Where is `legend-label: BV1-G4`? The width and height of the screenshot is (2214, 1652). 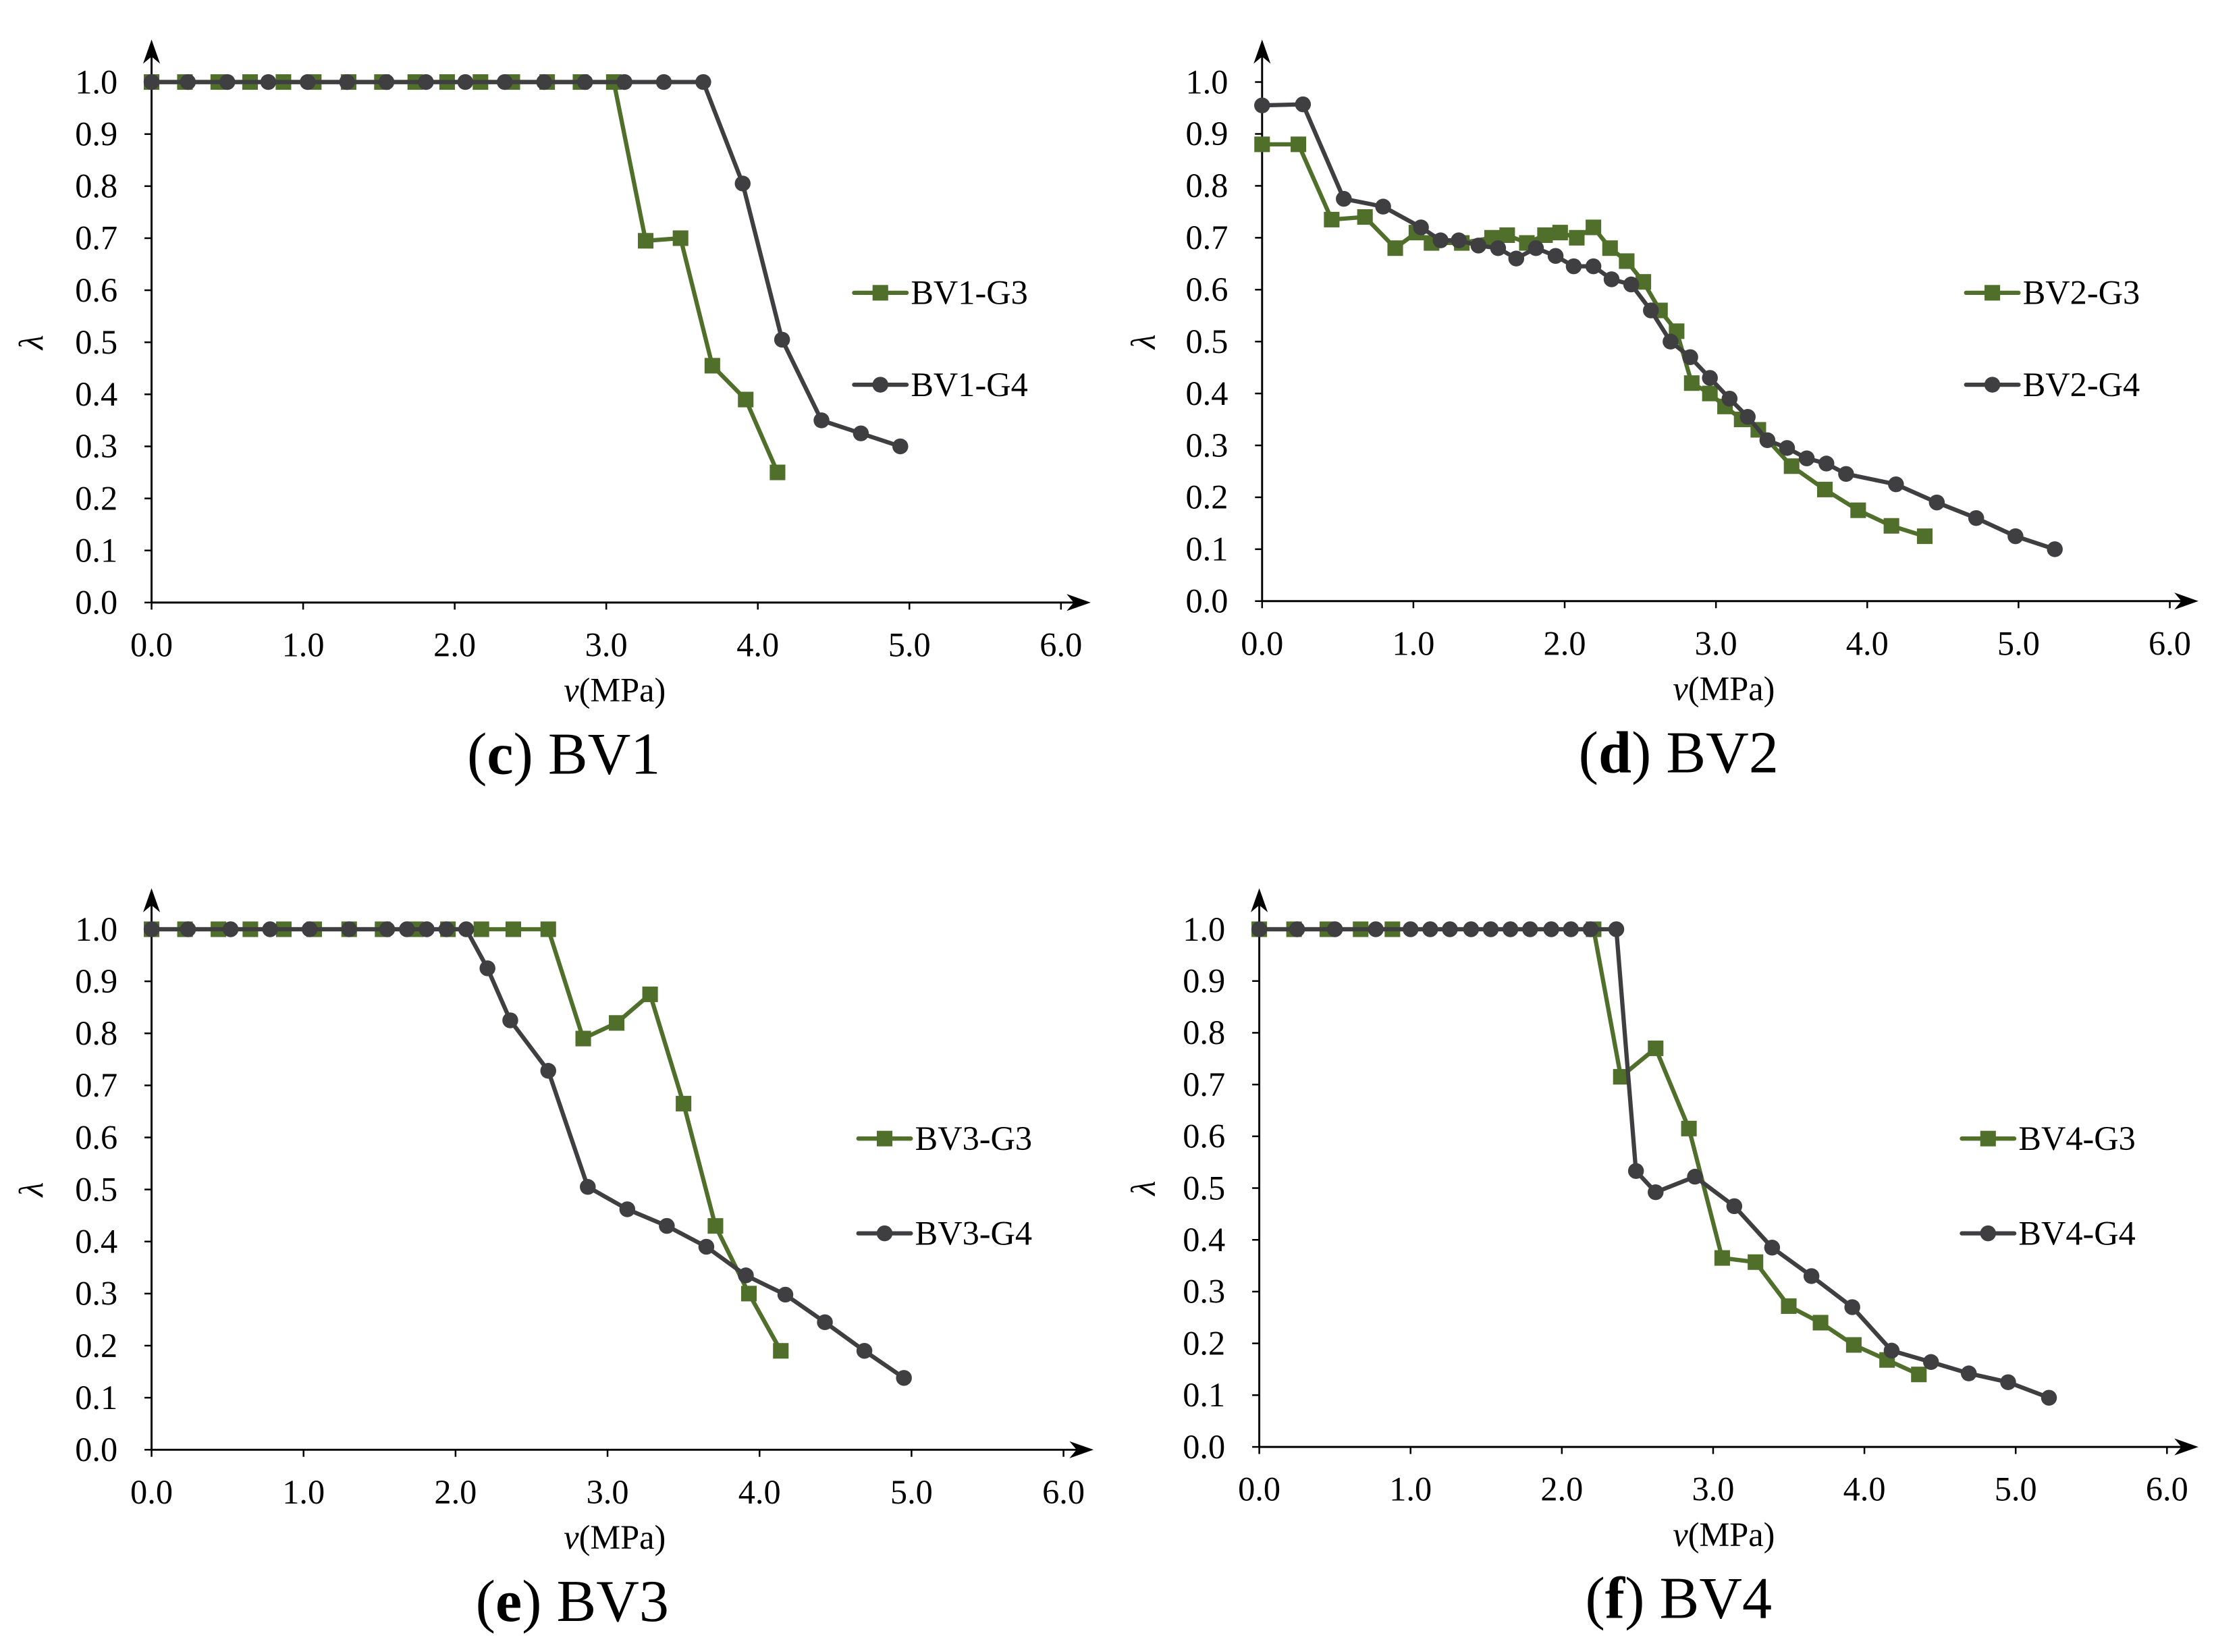 legend-label: BV1-G4 is located at coordinates (969, 385).